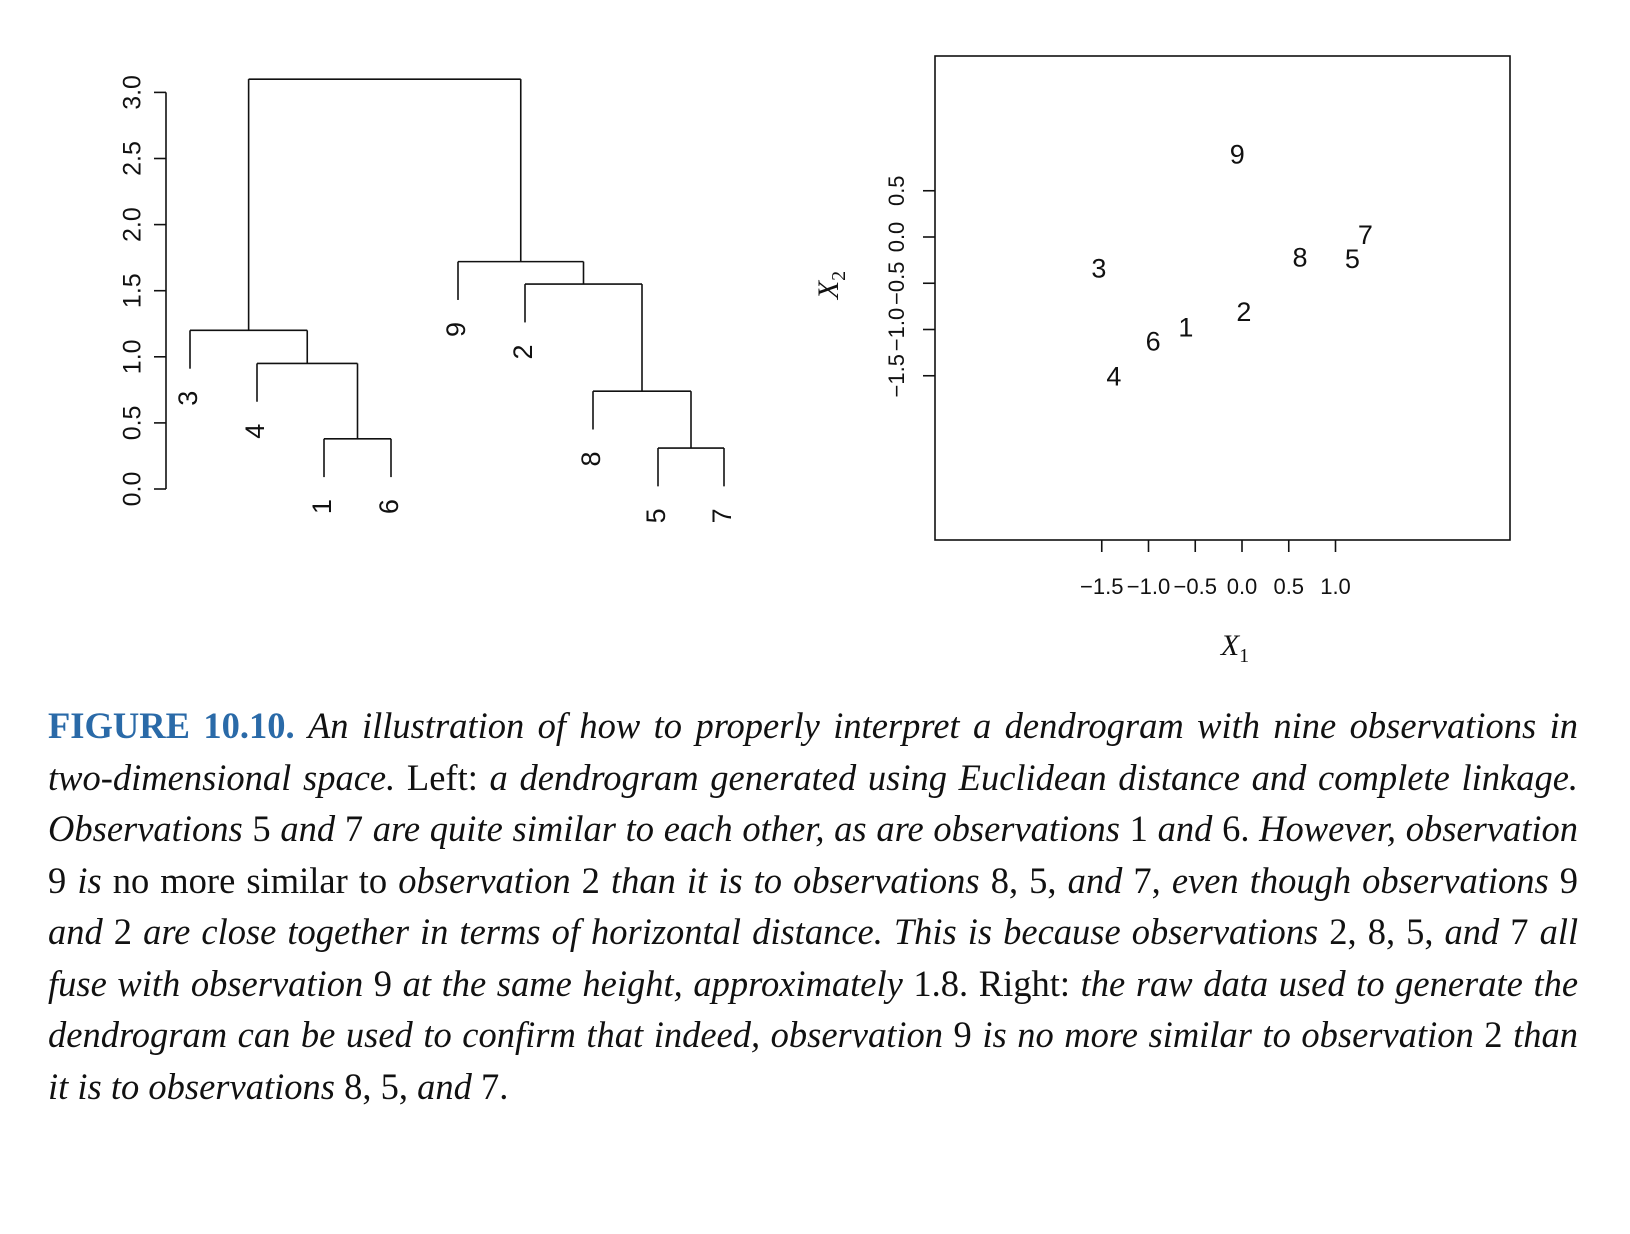  What do you see at coordinates (656, 515) in the screenshot?
I see `leaf-label: 5` at bounding box center [656, 515].